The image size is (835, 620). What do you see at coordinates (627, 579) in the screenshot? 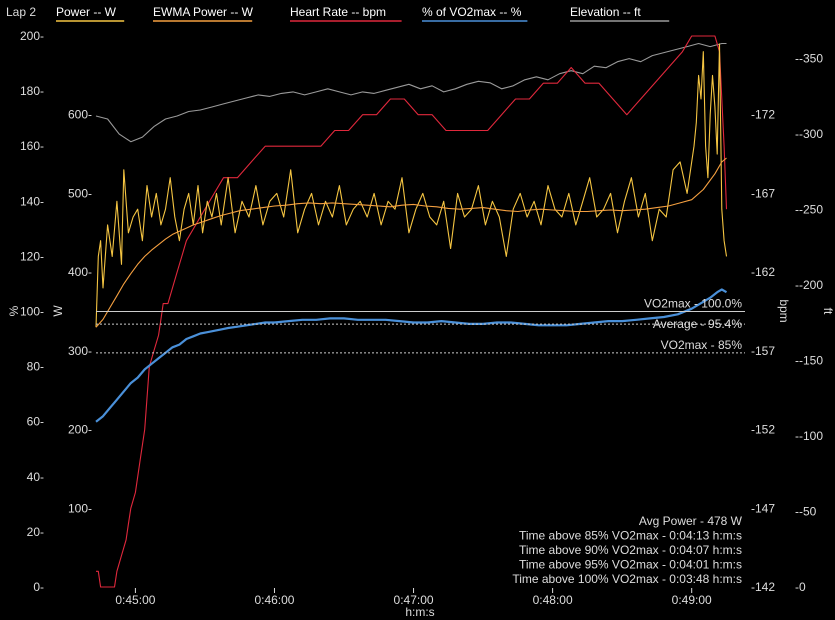
I see `annotation-text: Time above 100% VO2max - 0:03:48 h:m:s` at bounding box center [627, 579].